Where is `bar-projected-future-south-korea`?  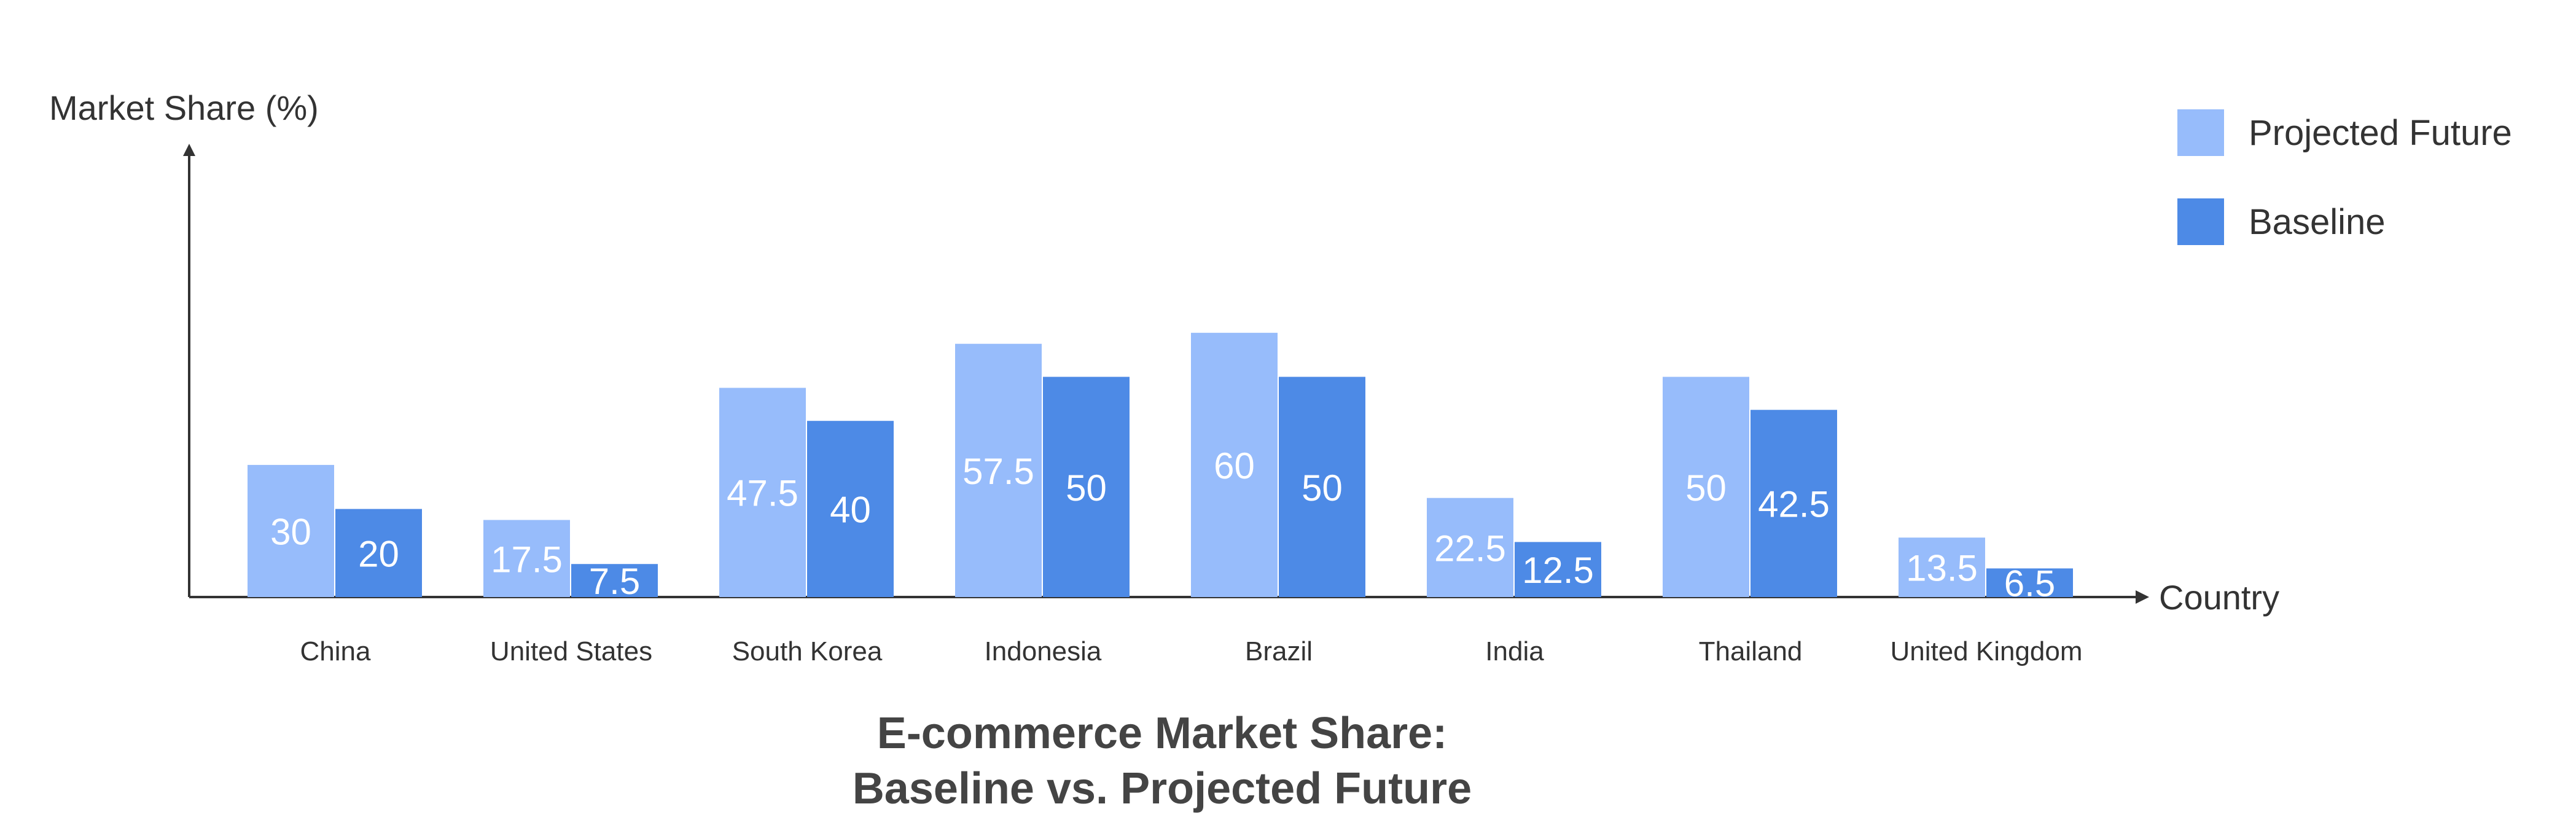 bar-projected-future-south-korea is located at coordinates (762, 492).